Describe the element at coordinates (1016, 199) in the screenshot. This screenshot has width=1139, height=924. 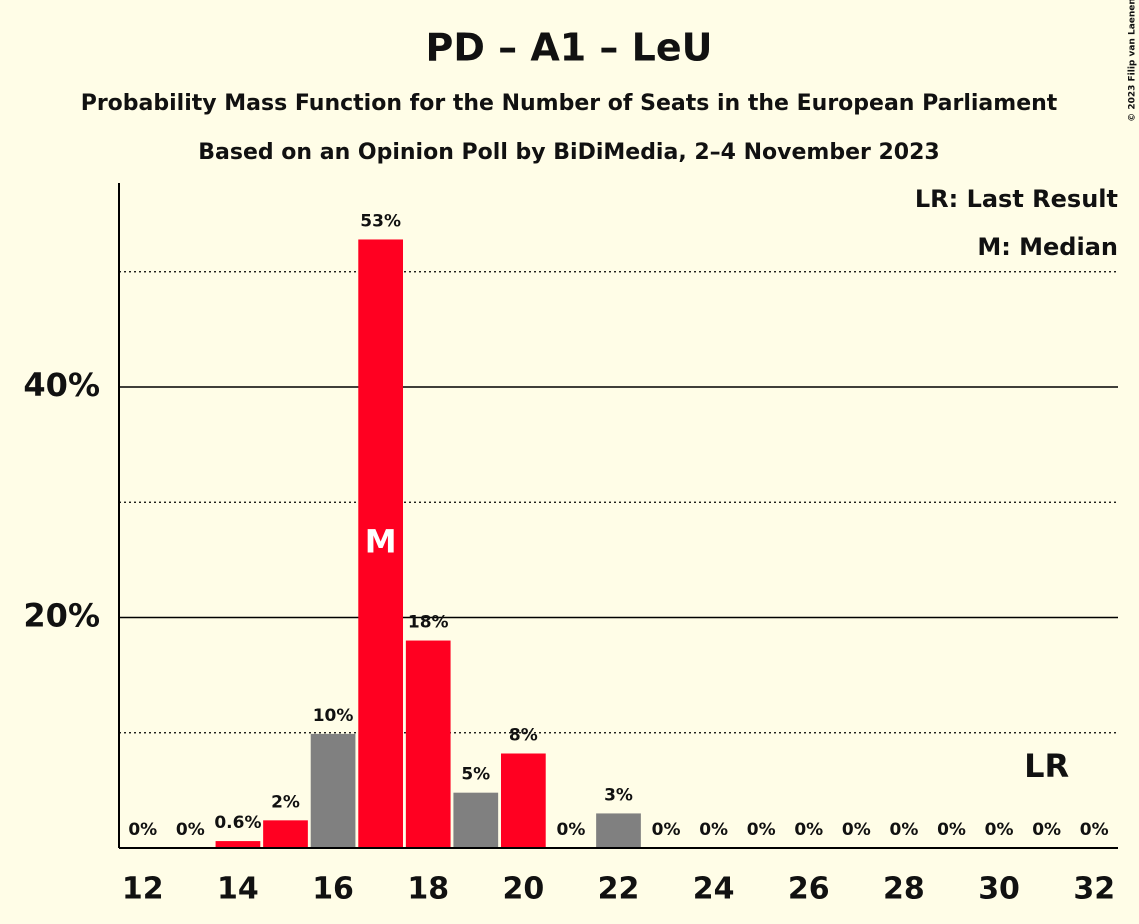
I see `legend-entry: LR: Last Result` at that location.